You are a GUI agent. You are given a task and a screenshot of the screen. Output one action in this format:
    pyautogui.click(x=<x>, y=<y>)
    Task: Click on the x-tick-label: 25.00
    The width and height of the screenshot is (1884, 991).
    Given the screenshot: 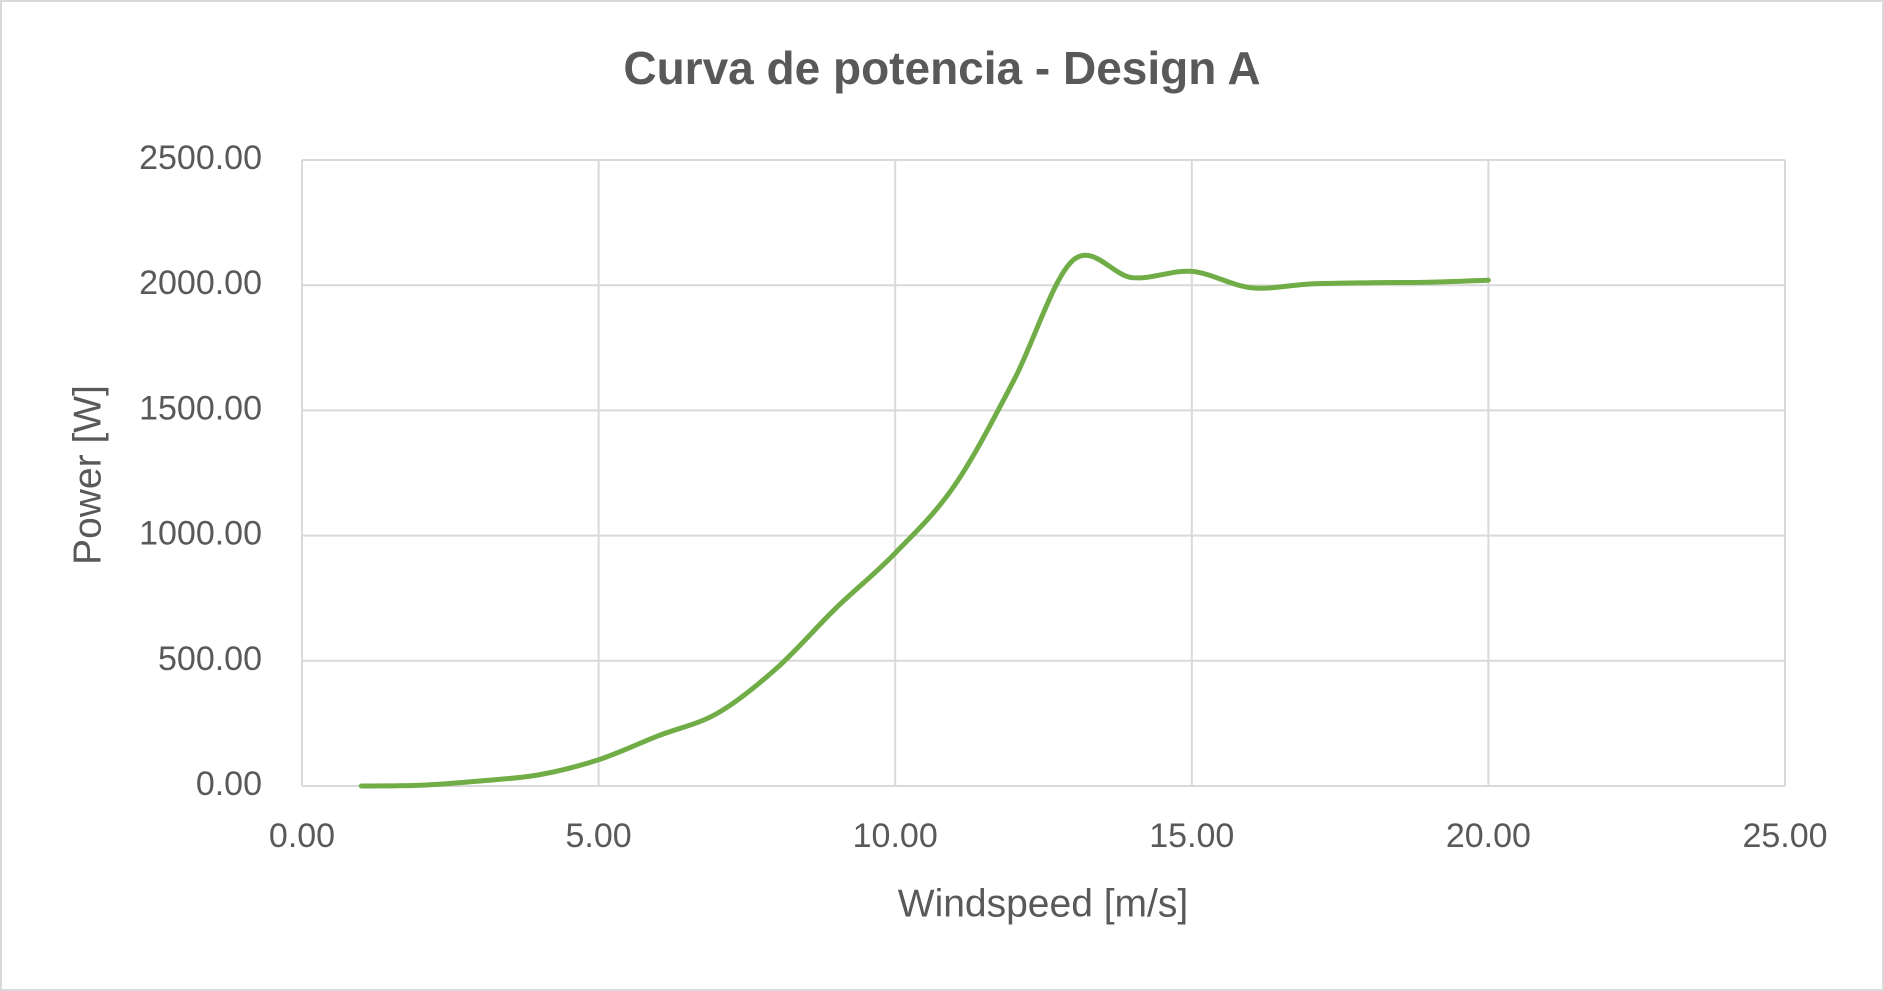 What is the action you would take?
    pyautogui.click(x=1784, y=836)
    